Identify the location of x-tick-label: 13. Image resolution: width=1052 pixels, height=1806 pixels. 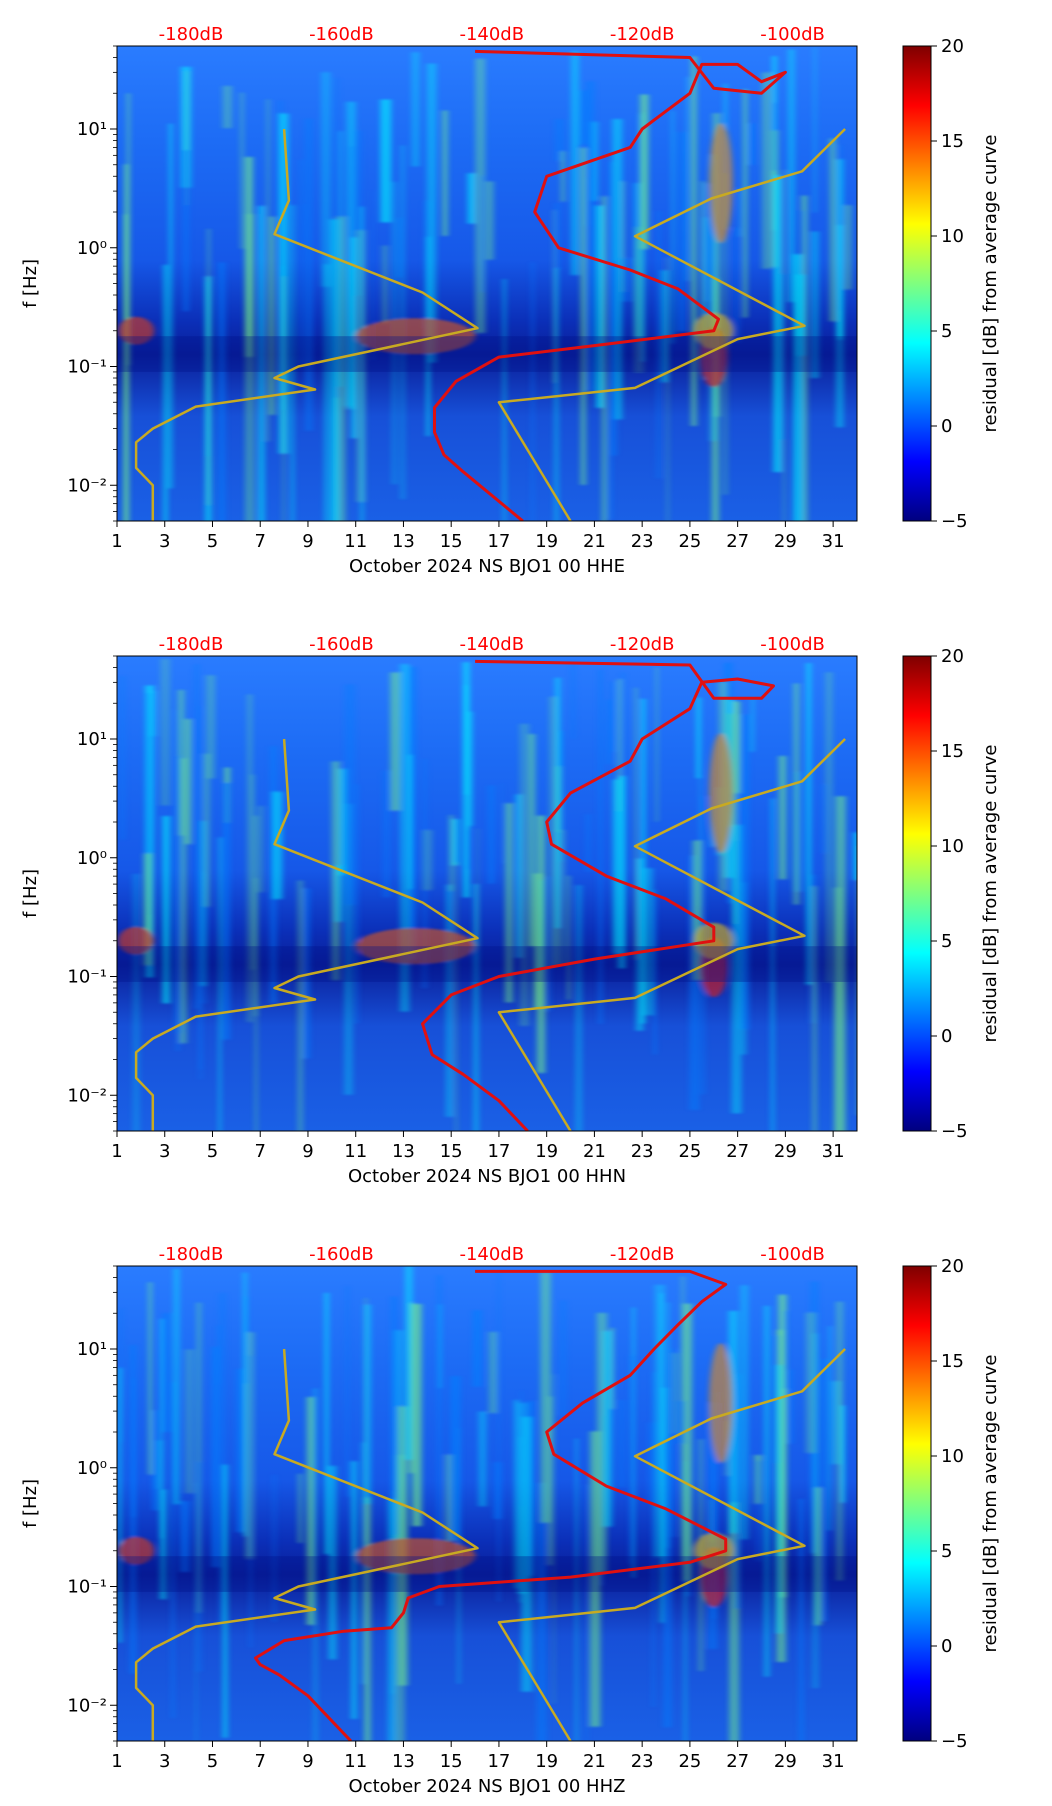
(403, 541).